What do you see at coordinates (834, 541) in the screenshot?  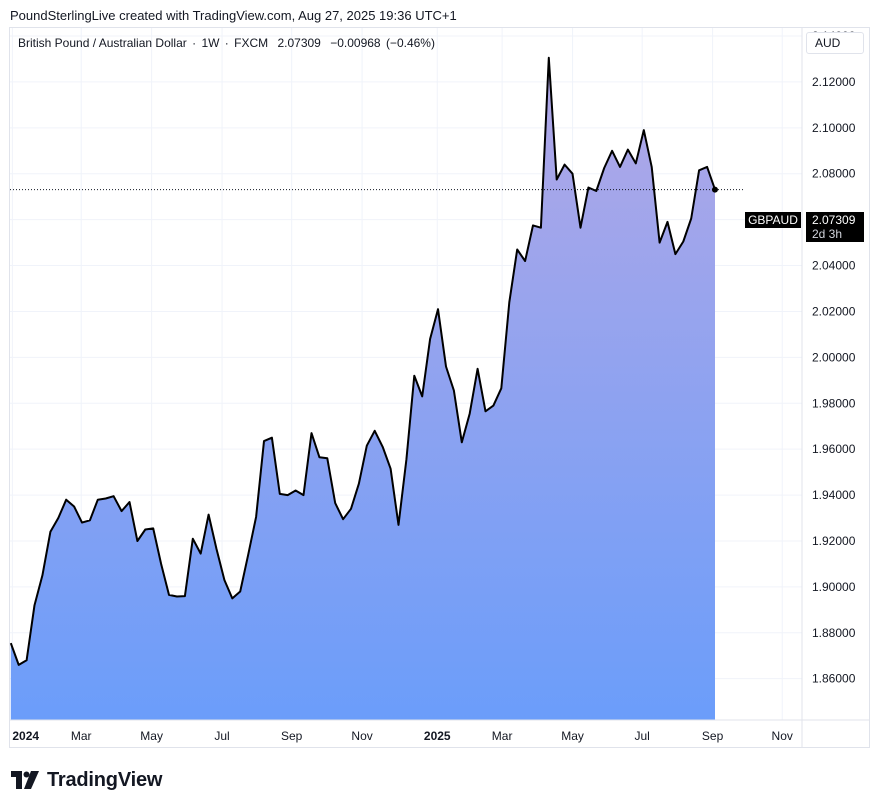 I see `y-tick-label: 1.92000` at bounding box center [834, 541].